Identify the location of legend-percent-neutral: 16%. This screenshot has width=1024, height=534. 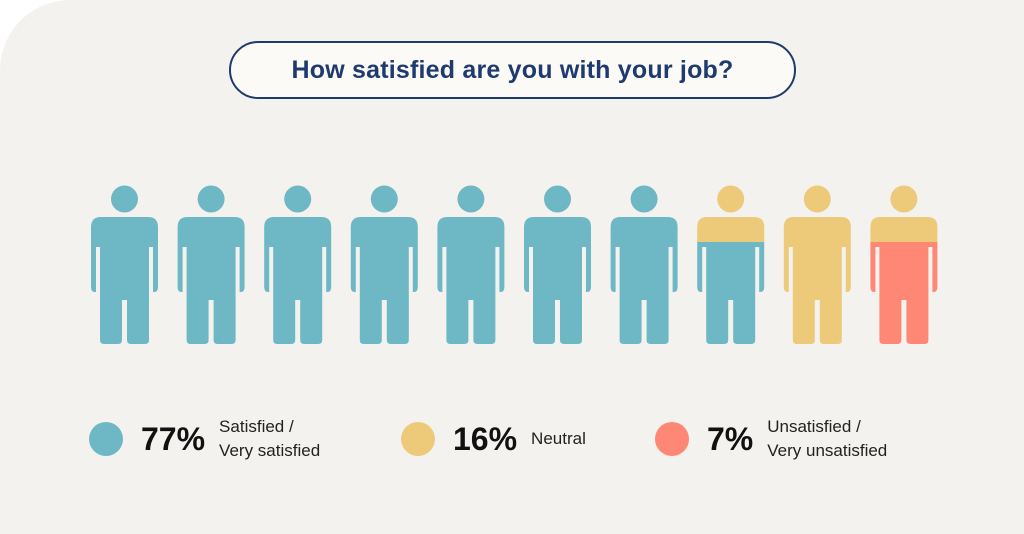
(485, 438).